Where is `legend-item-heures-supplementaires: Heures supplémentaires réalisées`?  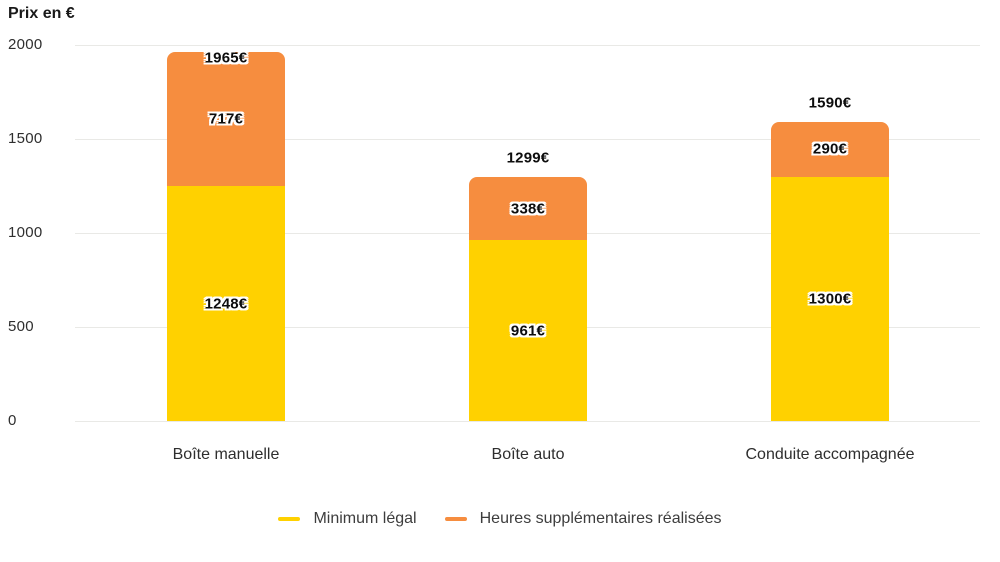
legend-item-heures-supplementaires: Heures supplémentaires réalisées is located at coordinates (583, 519).